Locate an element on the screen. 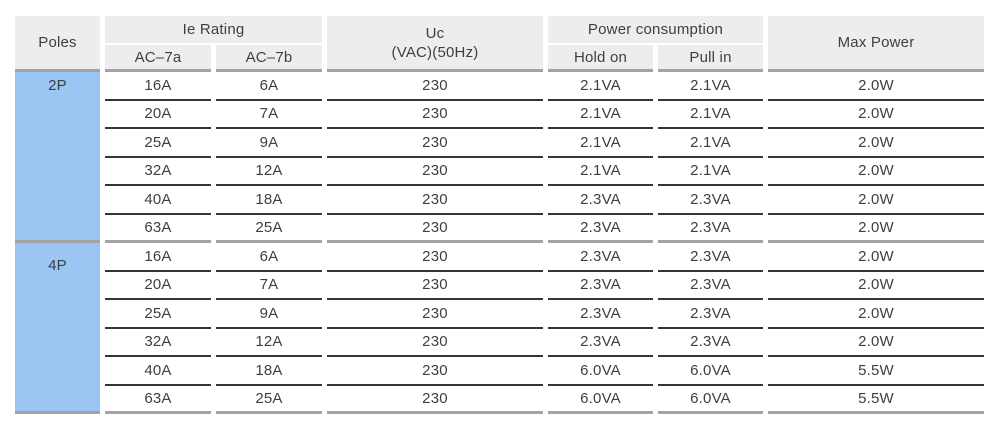  poles-header: Poles is located at coordinates (57, 42).